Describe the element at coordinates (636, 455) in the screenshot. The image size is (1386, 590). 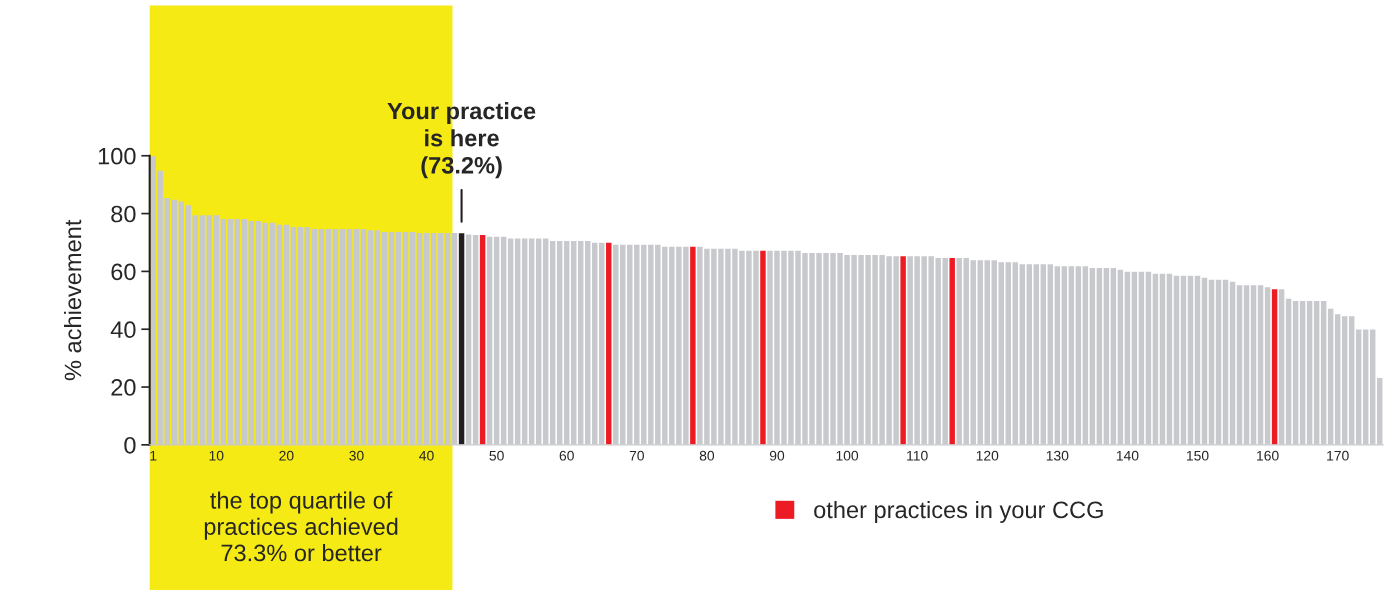
I see `x-tick-label: 70` at that location.